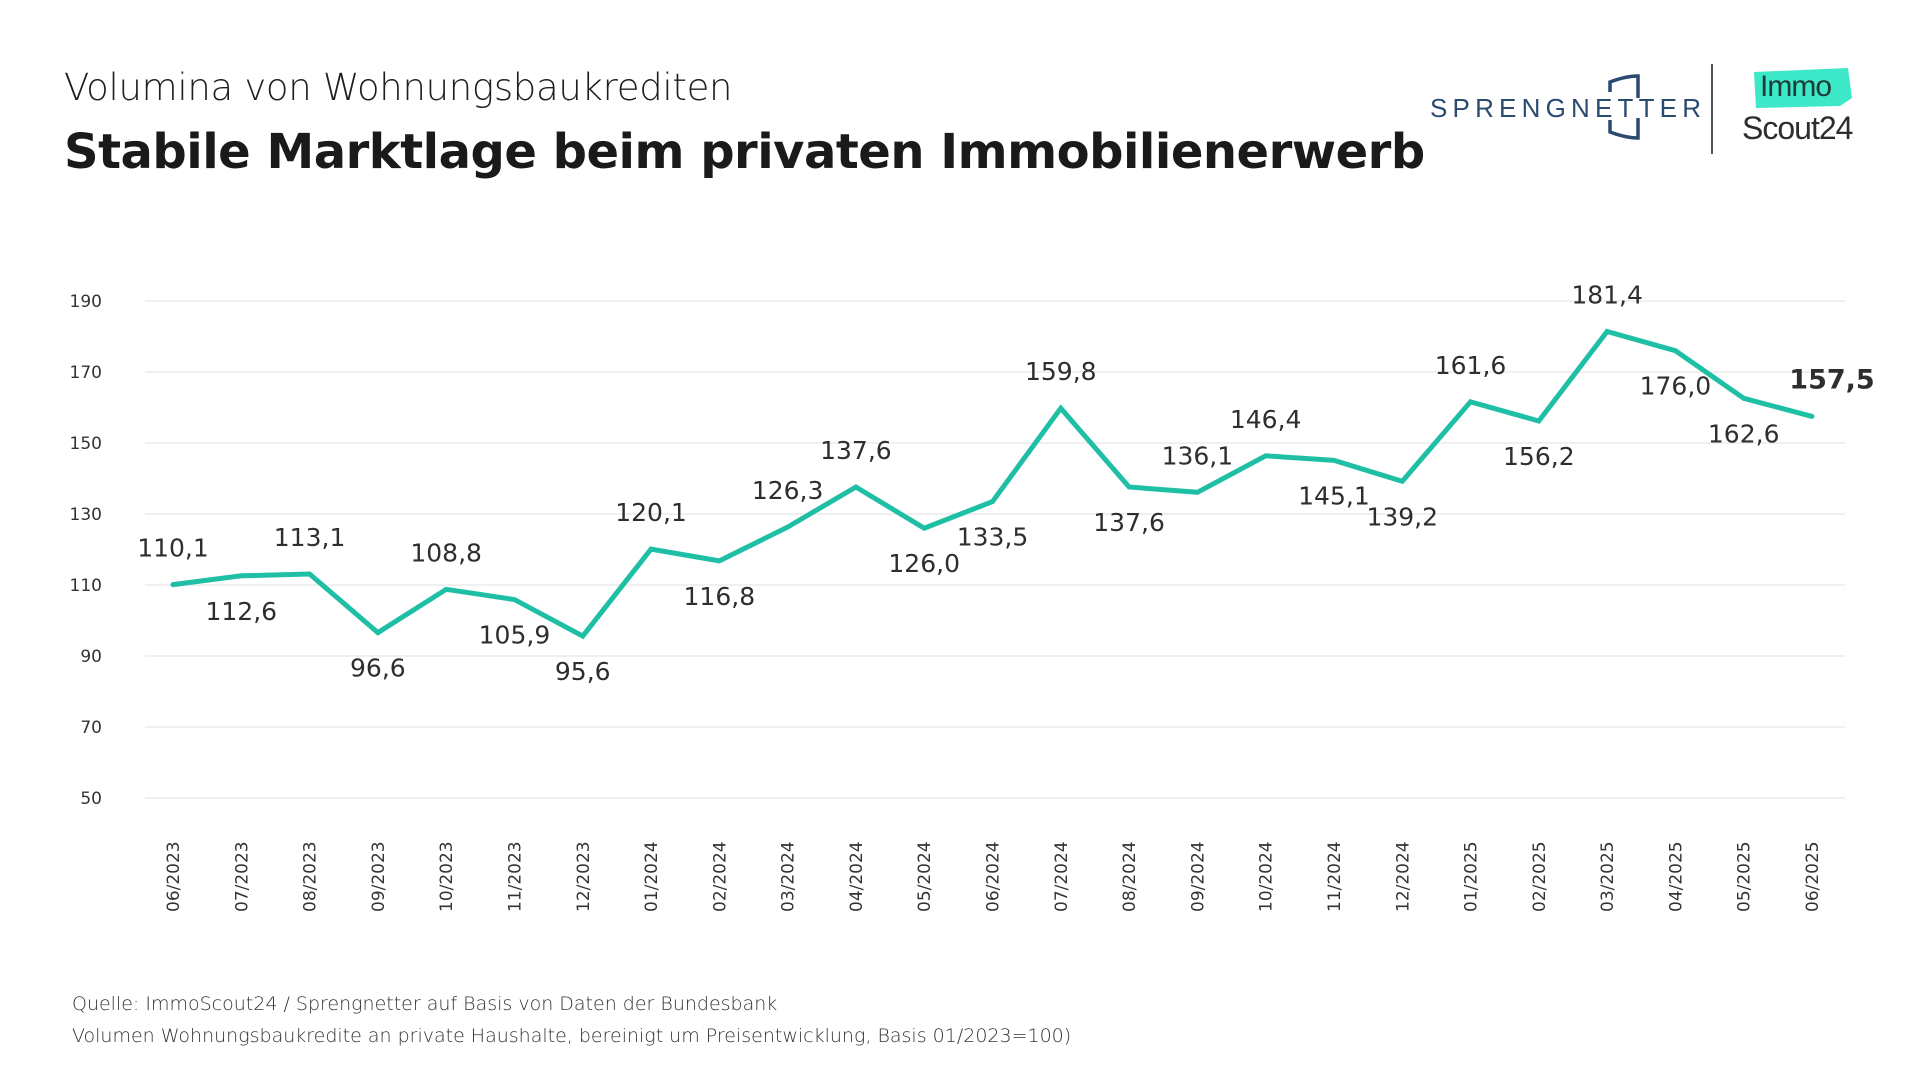  What do you see at coordinates (584, 876) in the screenshot?
I see `x-tick-label: 12/2023` at bounding box center [584, 876].